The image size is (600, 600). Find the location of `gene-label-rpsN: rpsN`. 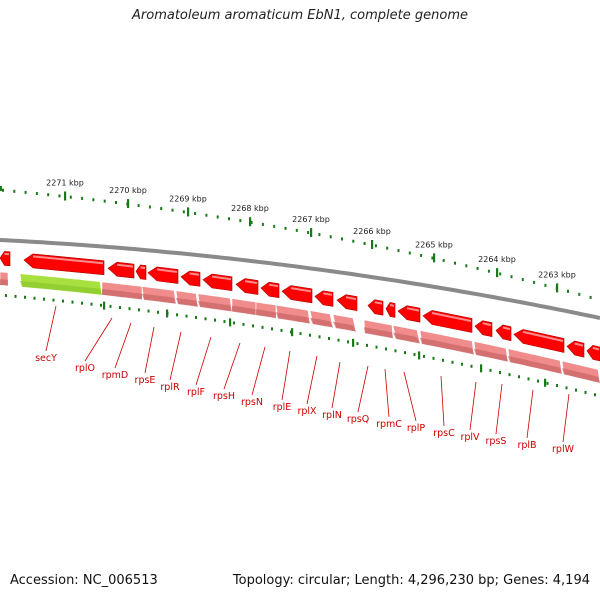

gene-label-rpsN: rpsN is located at coordinates (252, 402).